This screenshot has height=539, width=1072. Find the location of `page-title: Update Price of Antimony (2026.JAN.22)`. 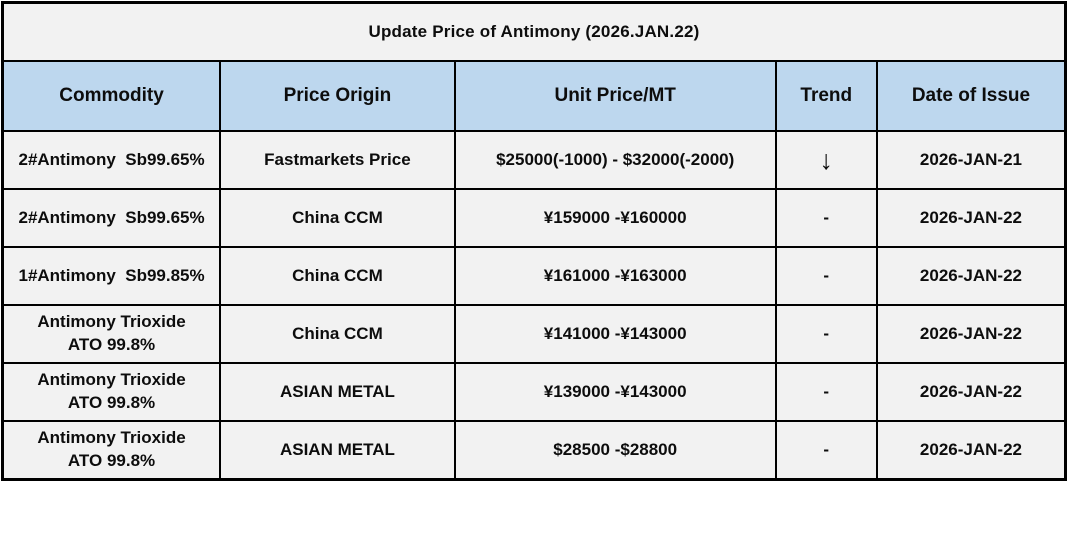

page-title: Update Price of Antimony (2026.JAN.22) is located at coordinates (534, 31).